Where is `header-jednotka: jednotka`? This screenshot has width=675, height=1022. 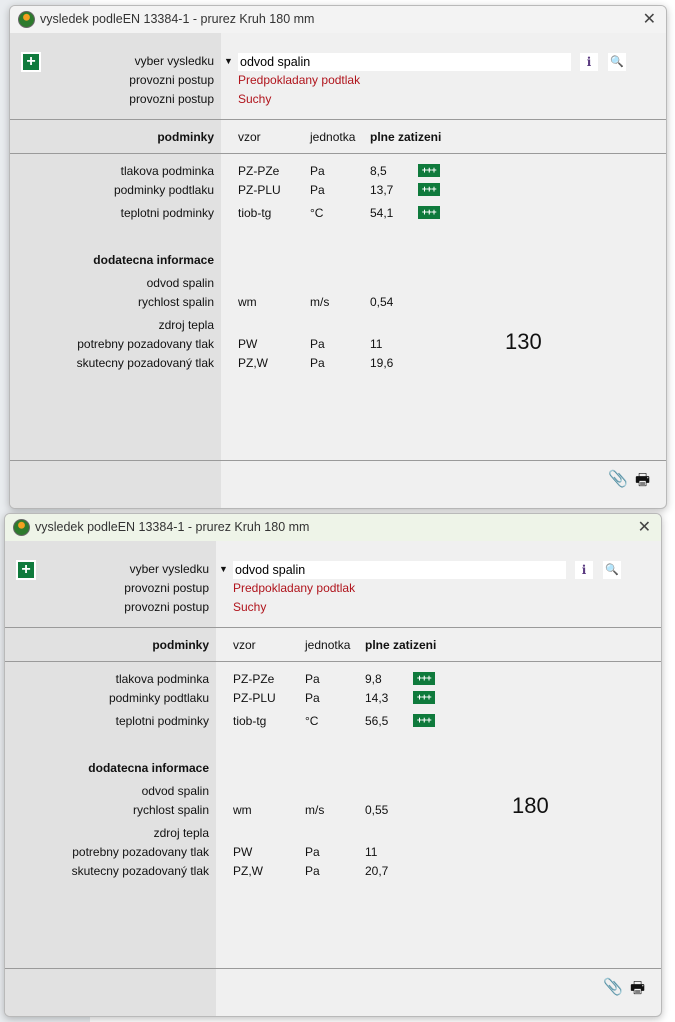
header-jednotka: jednotka is located at coordinates (333, 137).